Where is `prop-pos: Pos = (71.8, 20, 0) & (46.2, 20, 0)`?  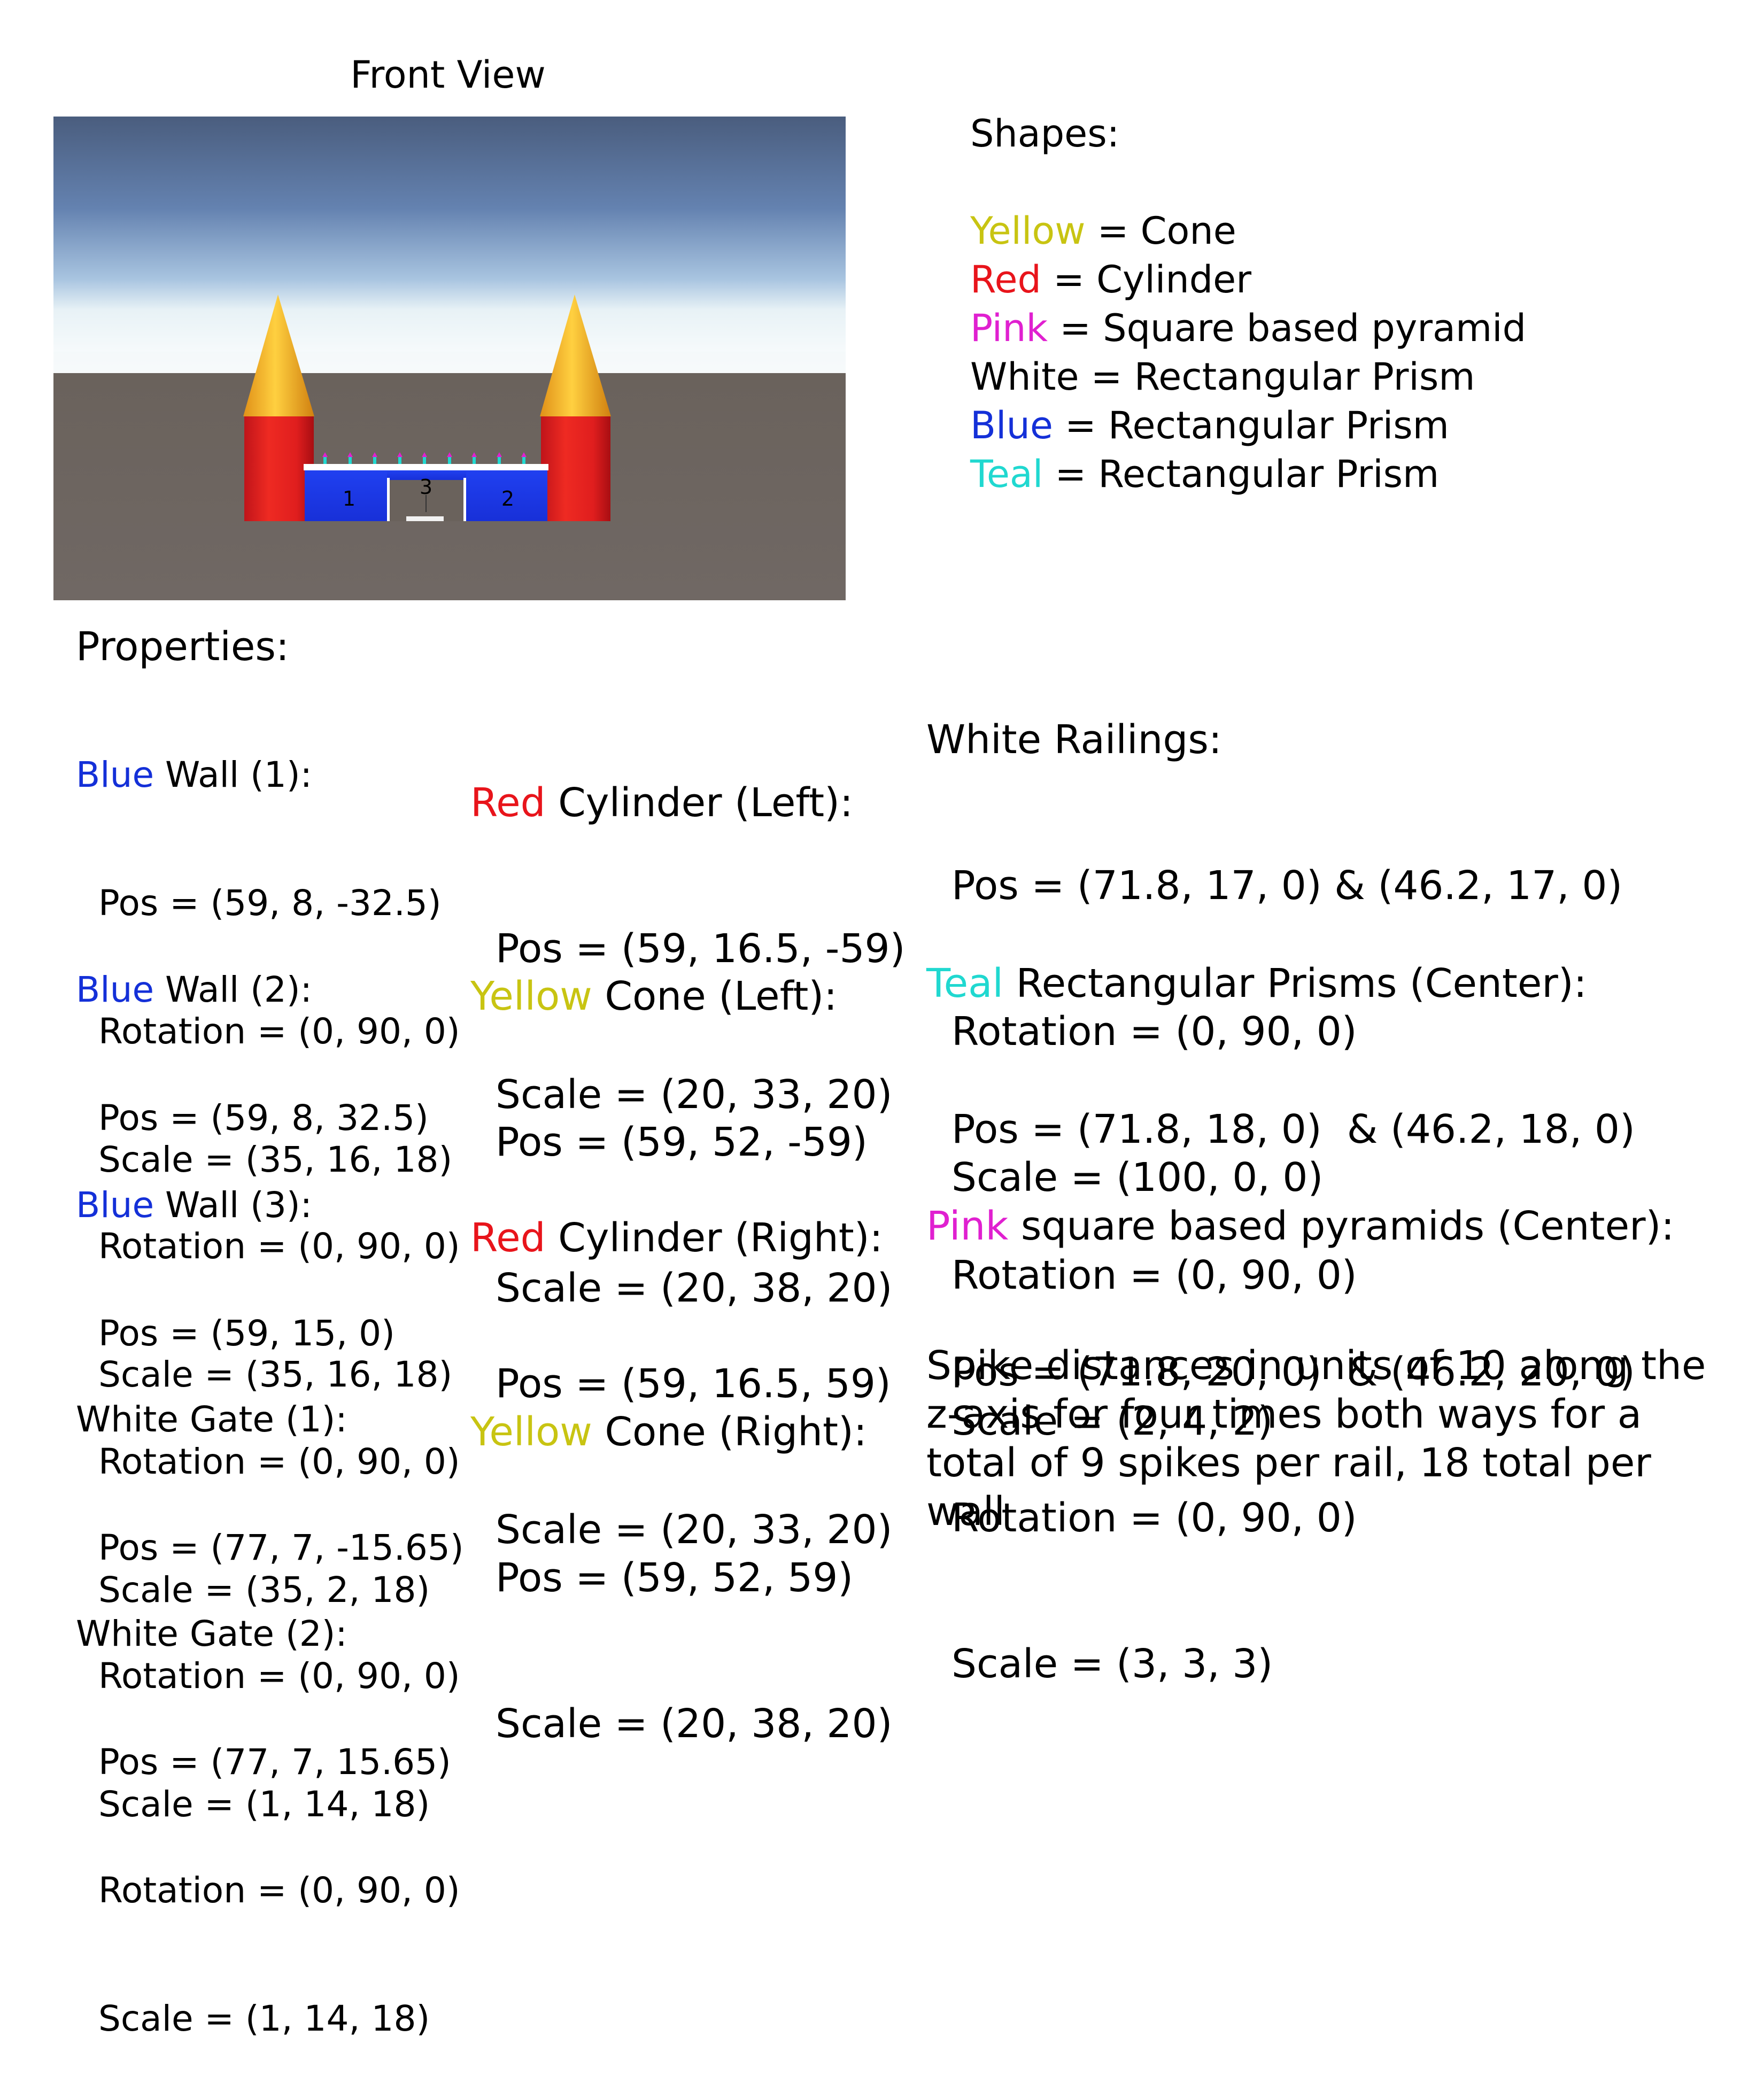
prop-pos: Pos = (71.8, 20, 0) & (46.2, 20, 0) is located at coordinates (1293, 1372).